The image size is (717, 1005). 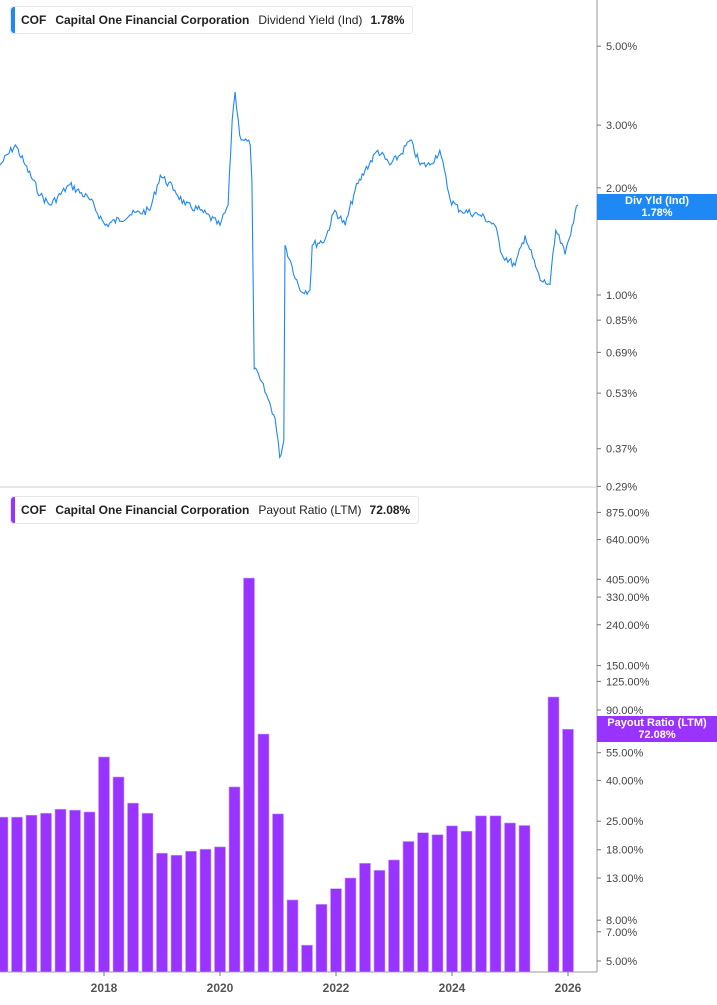 What do you see at coordinates (452, 988) in the screenshot?
I see `x-tick-label: 2024` at bounding box center [452, 988].